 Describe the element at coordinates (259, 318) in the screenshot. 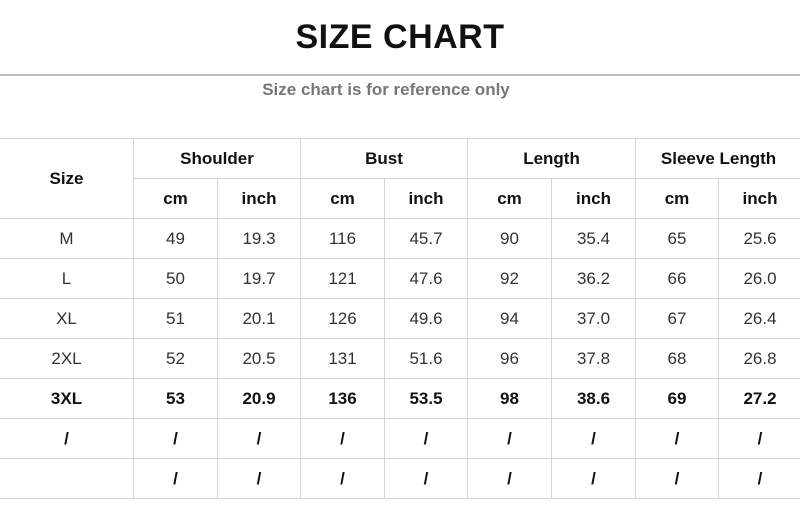

I see `value-cell: 20.1` at that location.